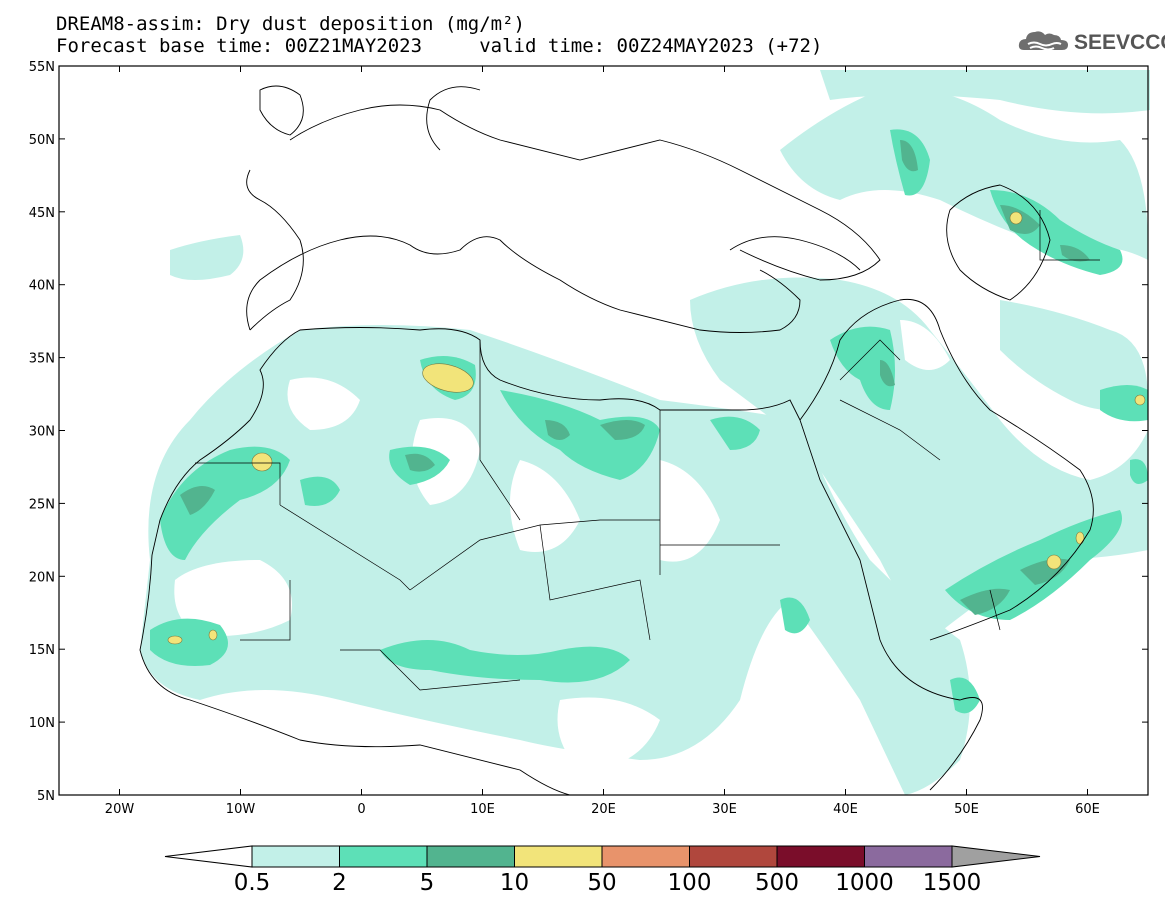 Image resolution: width=1165 pixels, height=907 pixels. I want to click on colorbar-label: 50, so click(601, 883).